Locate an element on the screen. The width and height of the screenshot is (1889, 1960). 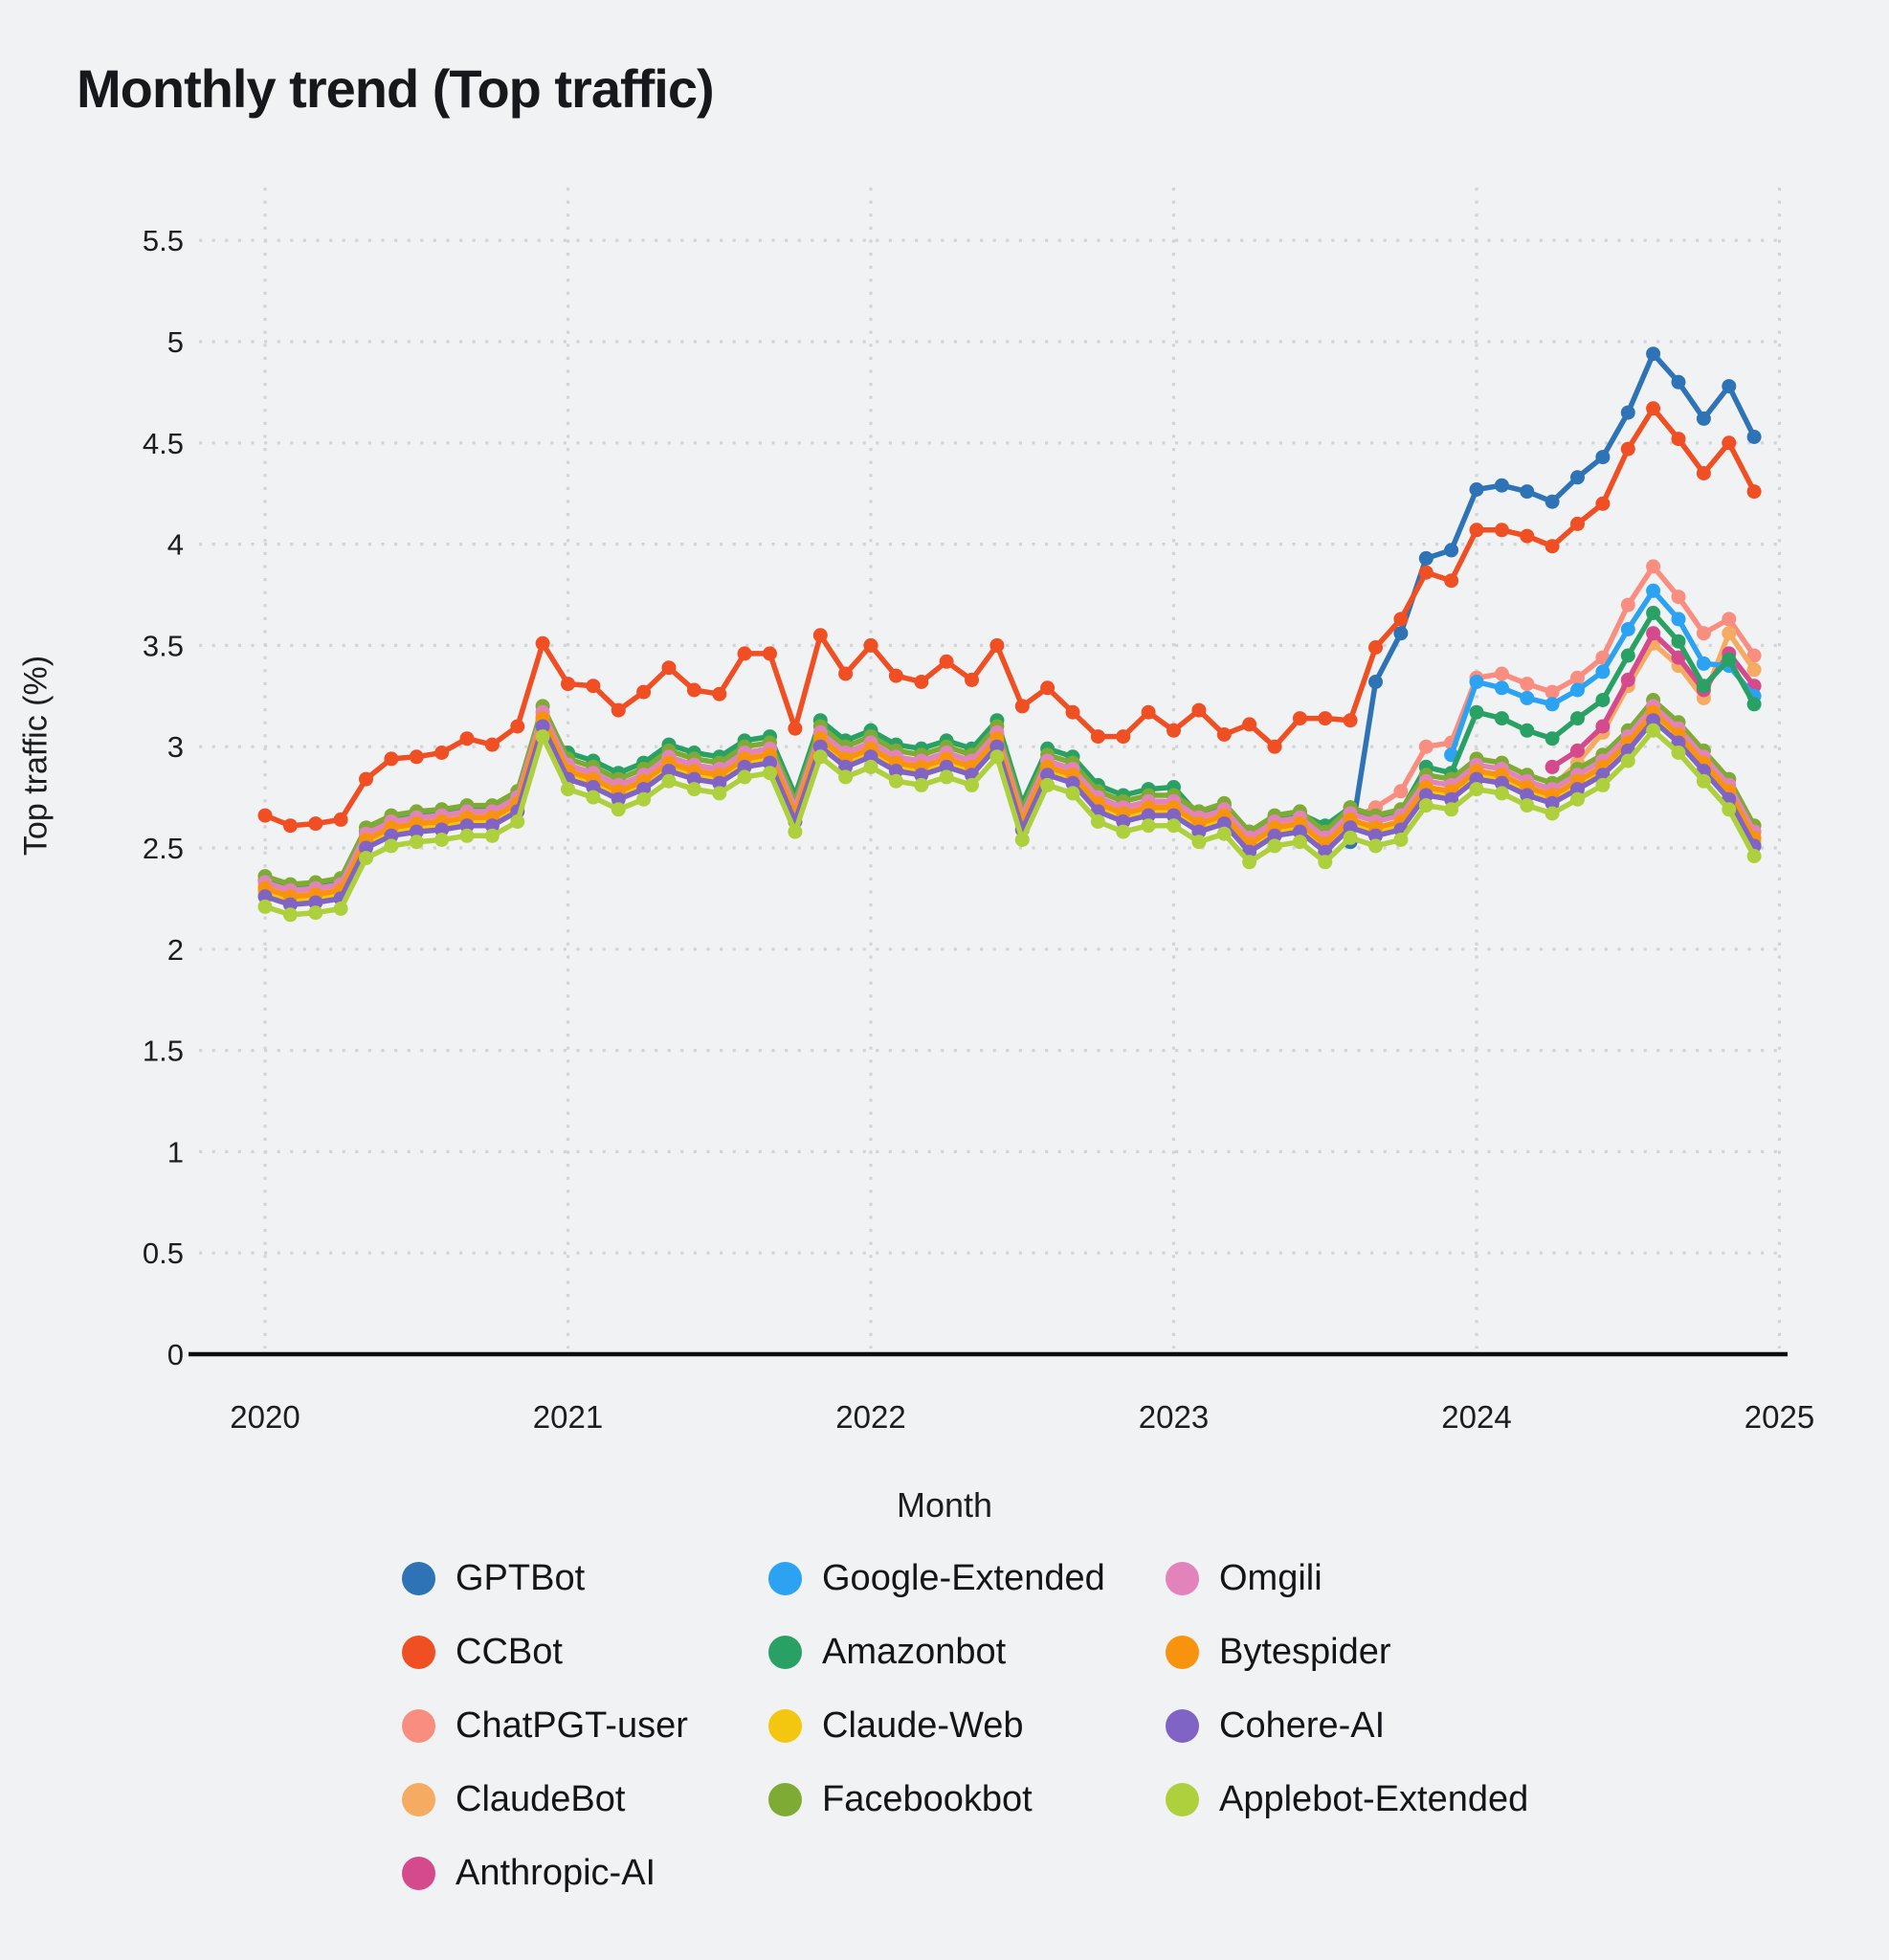
legend-item-applebot-extended: Applebot-Extended is located at coordinates (1347, 1800).